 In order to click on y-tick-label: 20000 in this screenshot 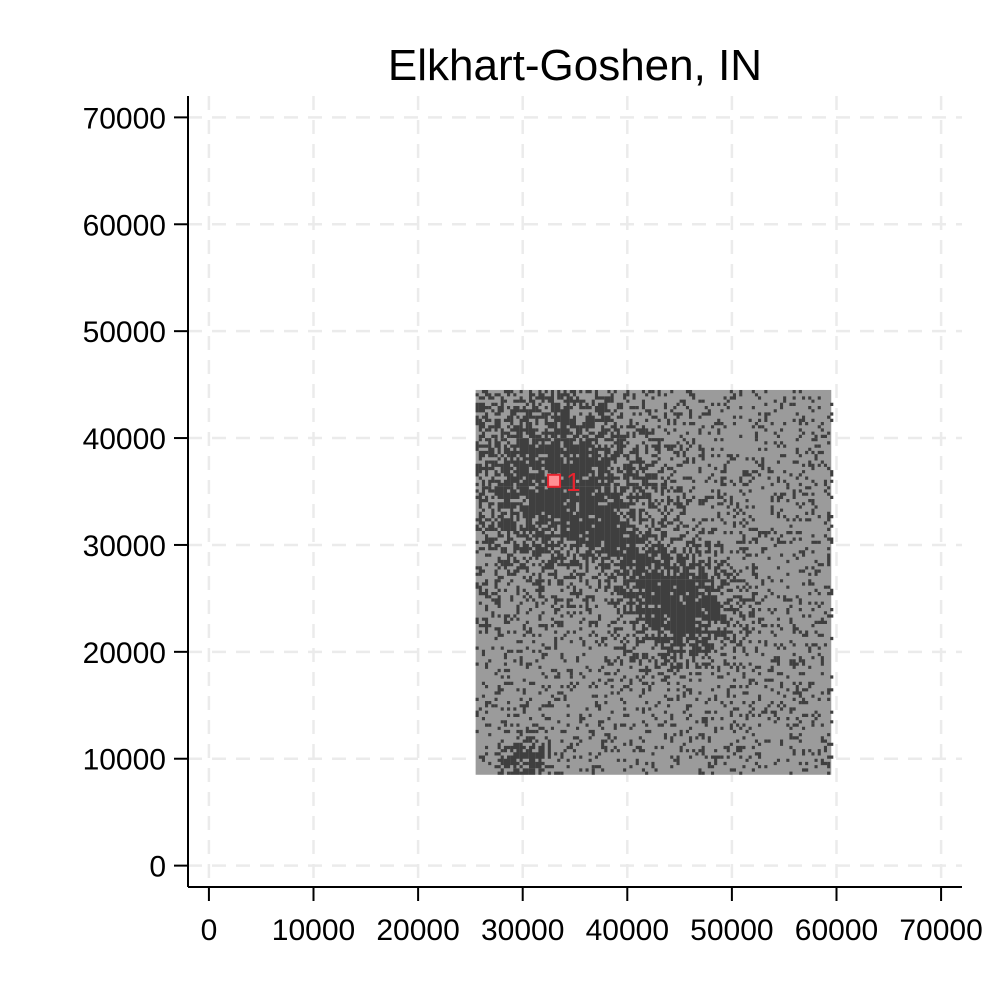, I will do `click(124, 653)`.